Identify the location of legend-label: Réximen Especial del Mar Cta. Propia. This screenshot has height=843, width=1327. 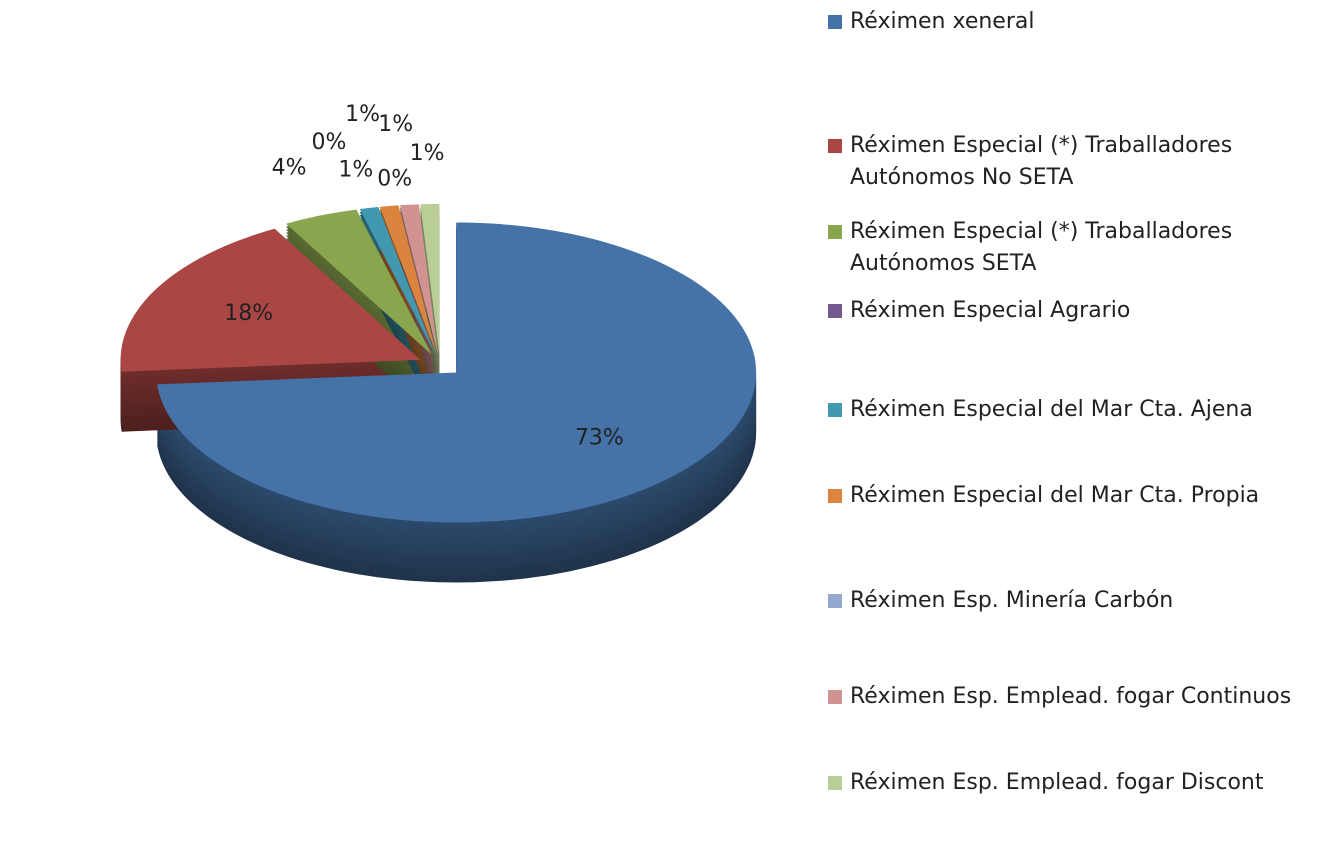
(1055, 495).